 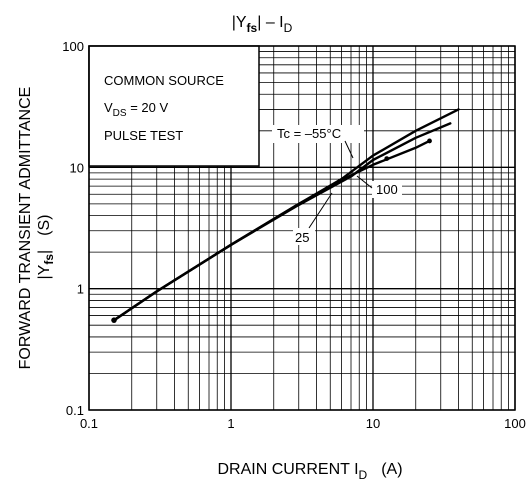 I want to click on y-tick-label: 100, so click(x=73, y=46).